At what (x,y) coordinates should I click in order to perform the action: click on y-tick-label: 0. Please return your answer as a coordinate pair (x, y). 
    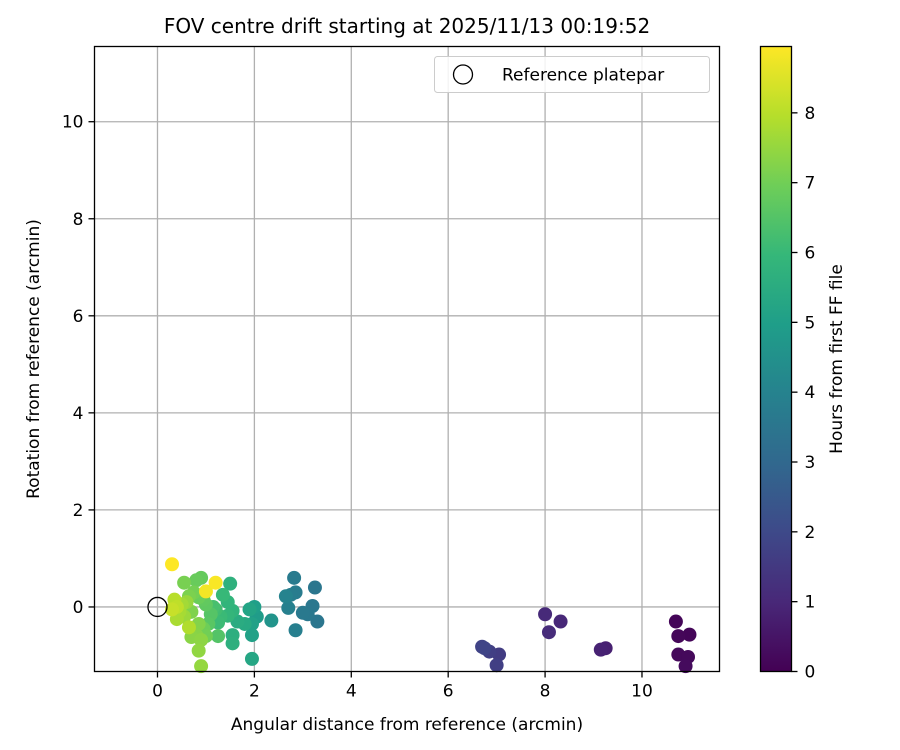
    Looking at the image, I should click on (78, 608).